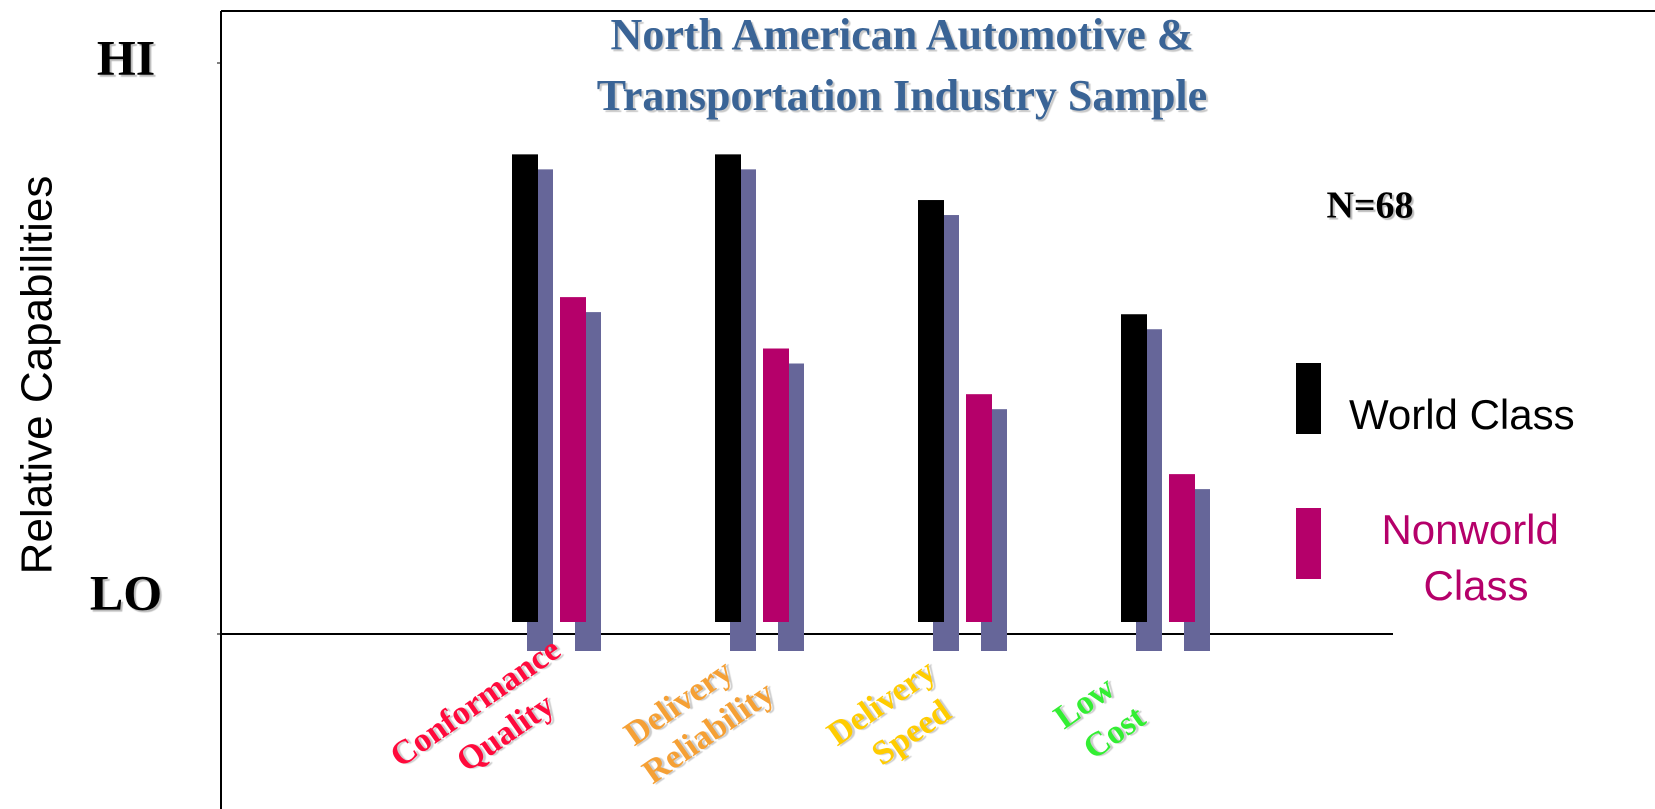 The width and height of the screenshot is (1655, 809). Describe the element at coordinates (126, 592) in the screenshot. I see `y-tick-label: LO` at that location.